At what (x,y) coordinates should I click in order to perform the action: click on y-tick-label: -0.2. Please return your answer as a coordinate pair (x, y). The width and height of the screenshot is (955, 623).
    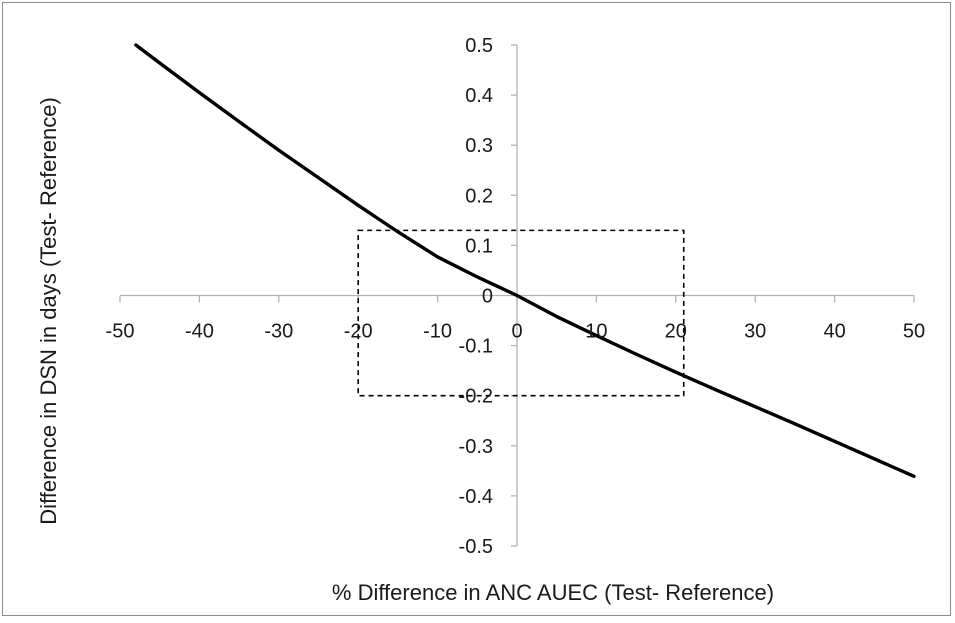
    Looking at the image, I should click on (476, 397).